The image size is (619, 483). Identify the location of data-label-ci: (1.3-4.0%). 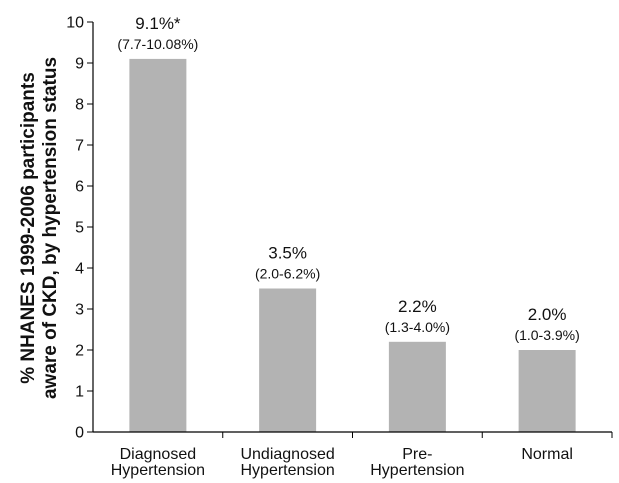
(417, 327).